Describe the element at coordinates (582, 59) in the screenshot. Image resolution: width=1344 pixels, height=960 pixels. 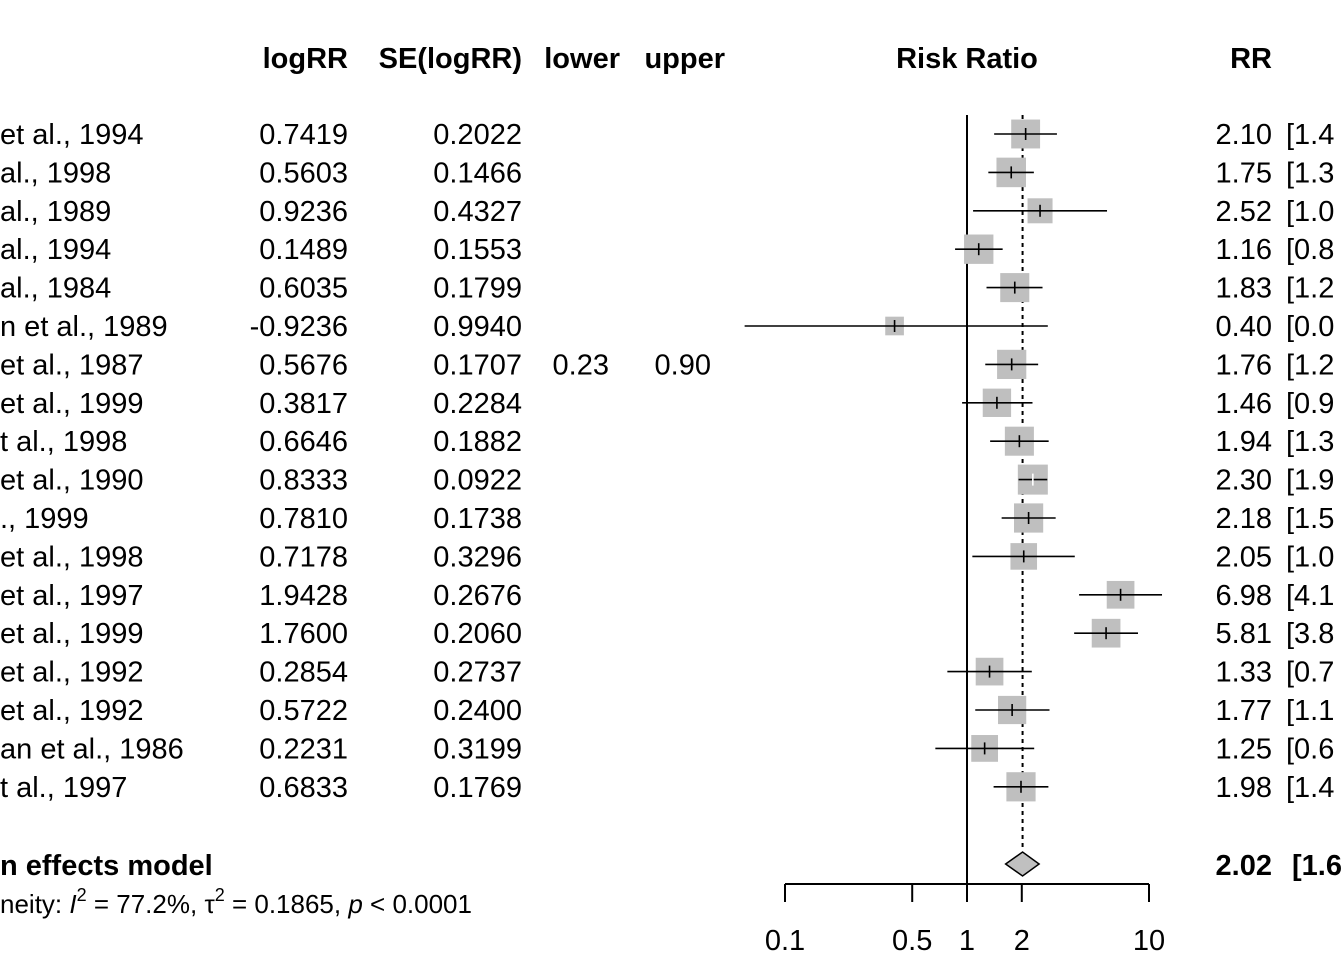
I see `header-lower: lower` at that location.